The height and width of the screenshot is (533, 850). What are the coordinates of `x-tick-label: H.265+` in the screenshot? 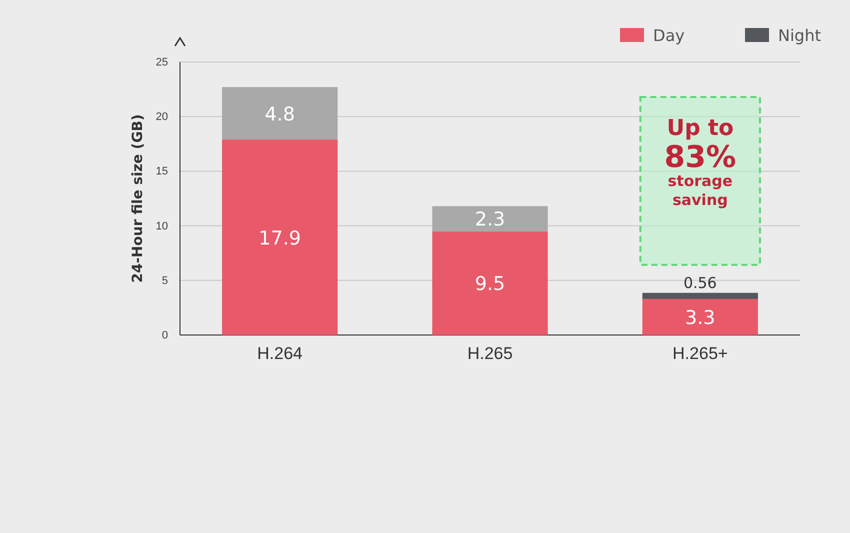 It's located at (700, 354).